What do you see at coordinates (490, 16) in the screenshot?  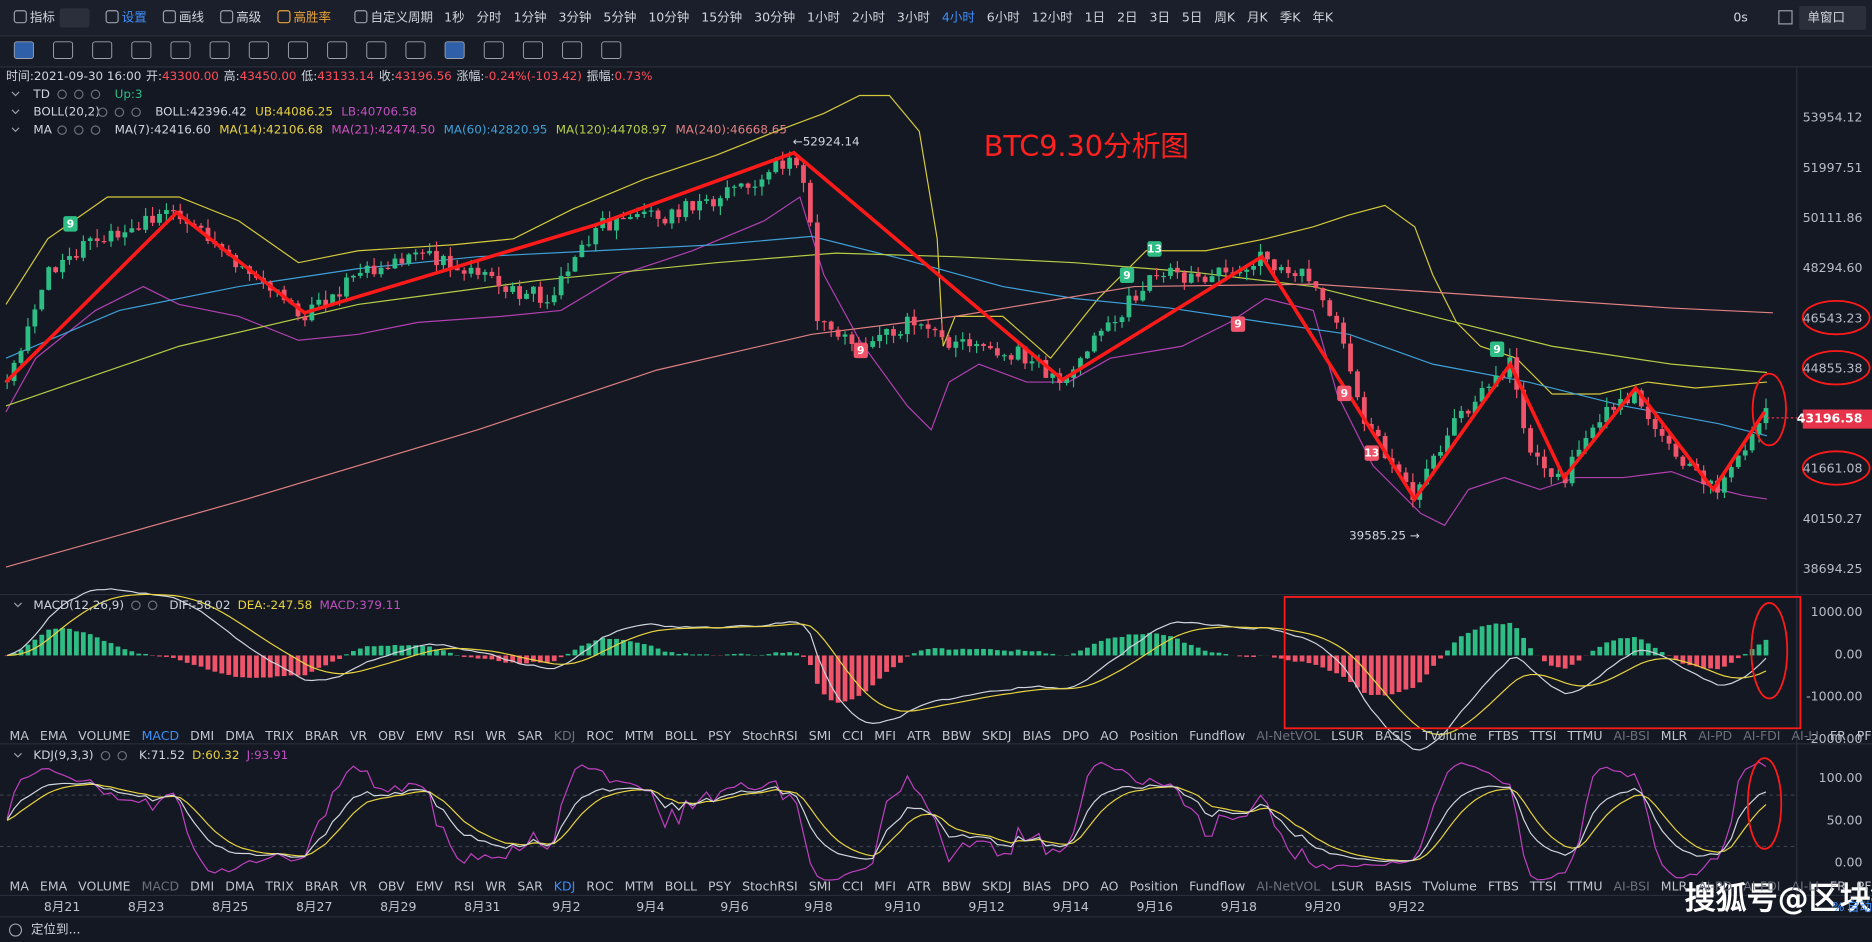 I see `period-tab: 分时` at bounding box center [490, 16].